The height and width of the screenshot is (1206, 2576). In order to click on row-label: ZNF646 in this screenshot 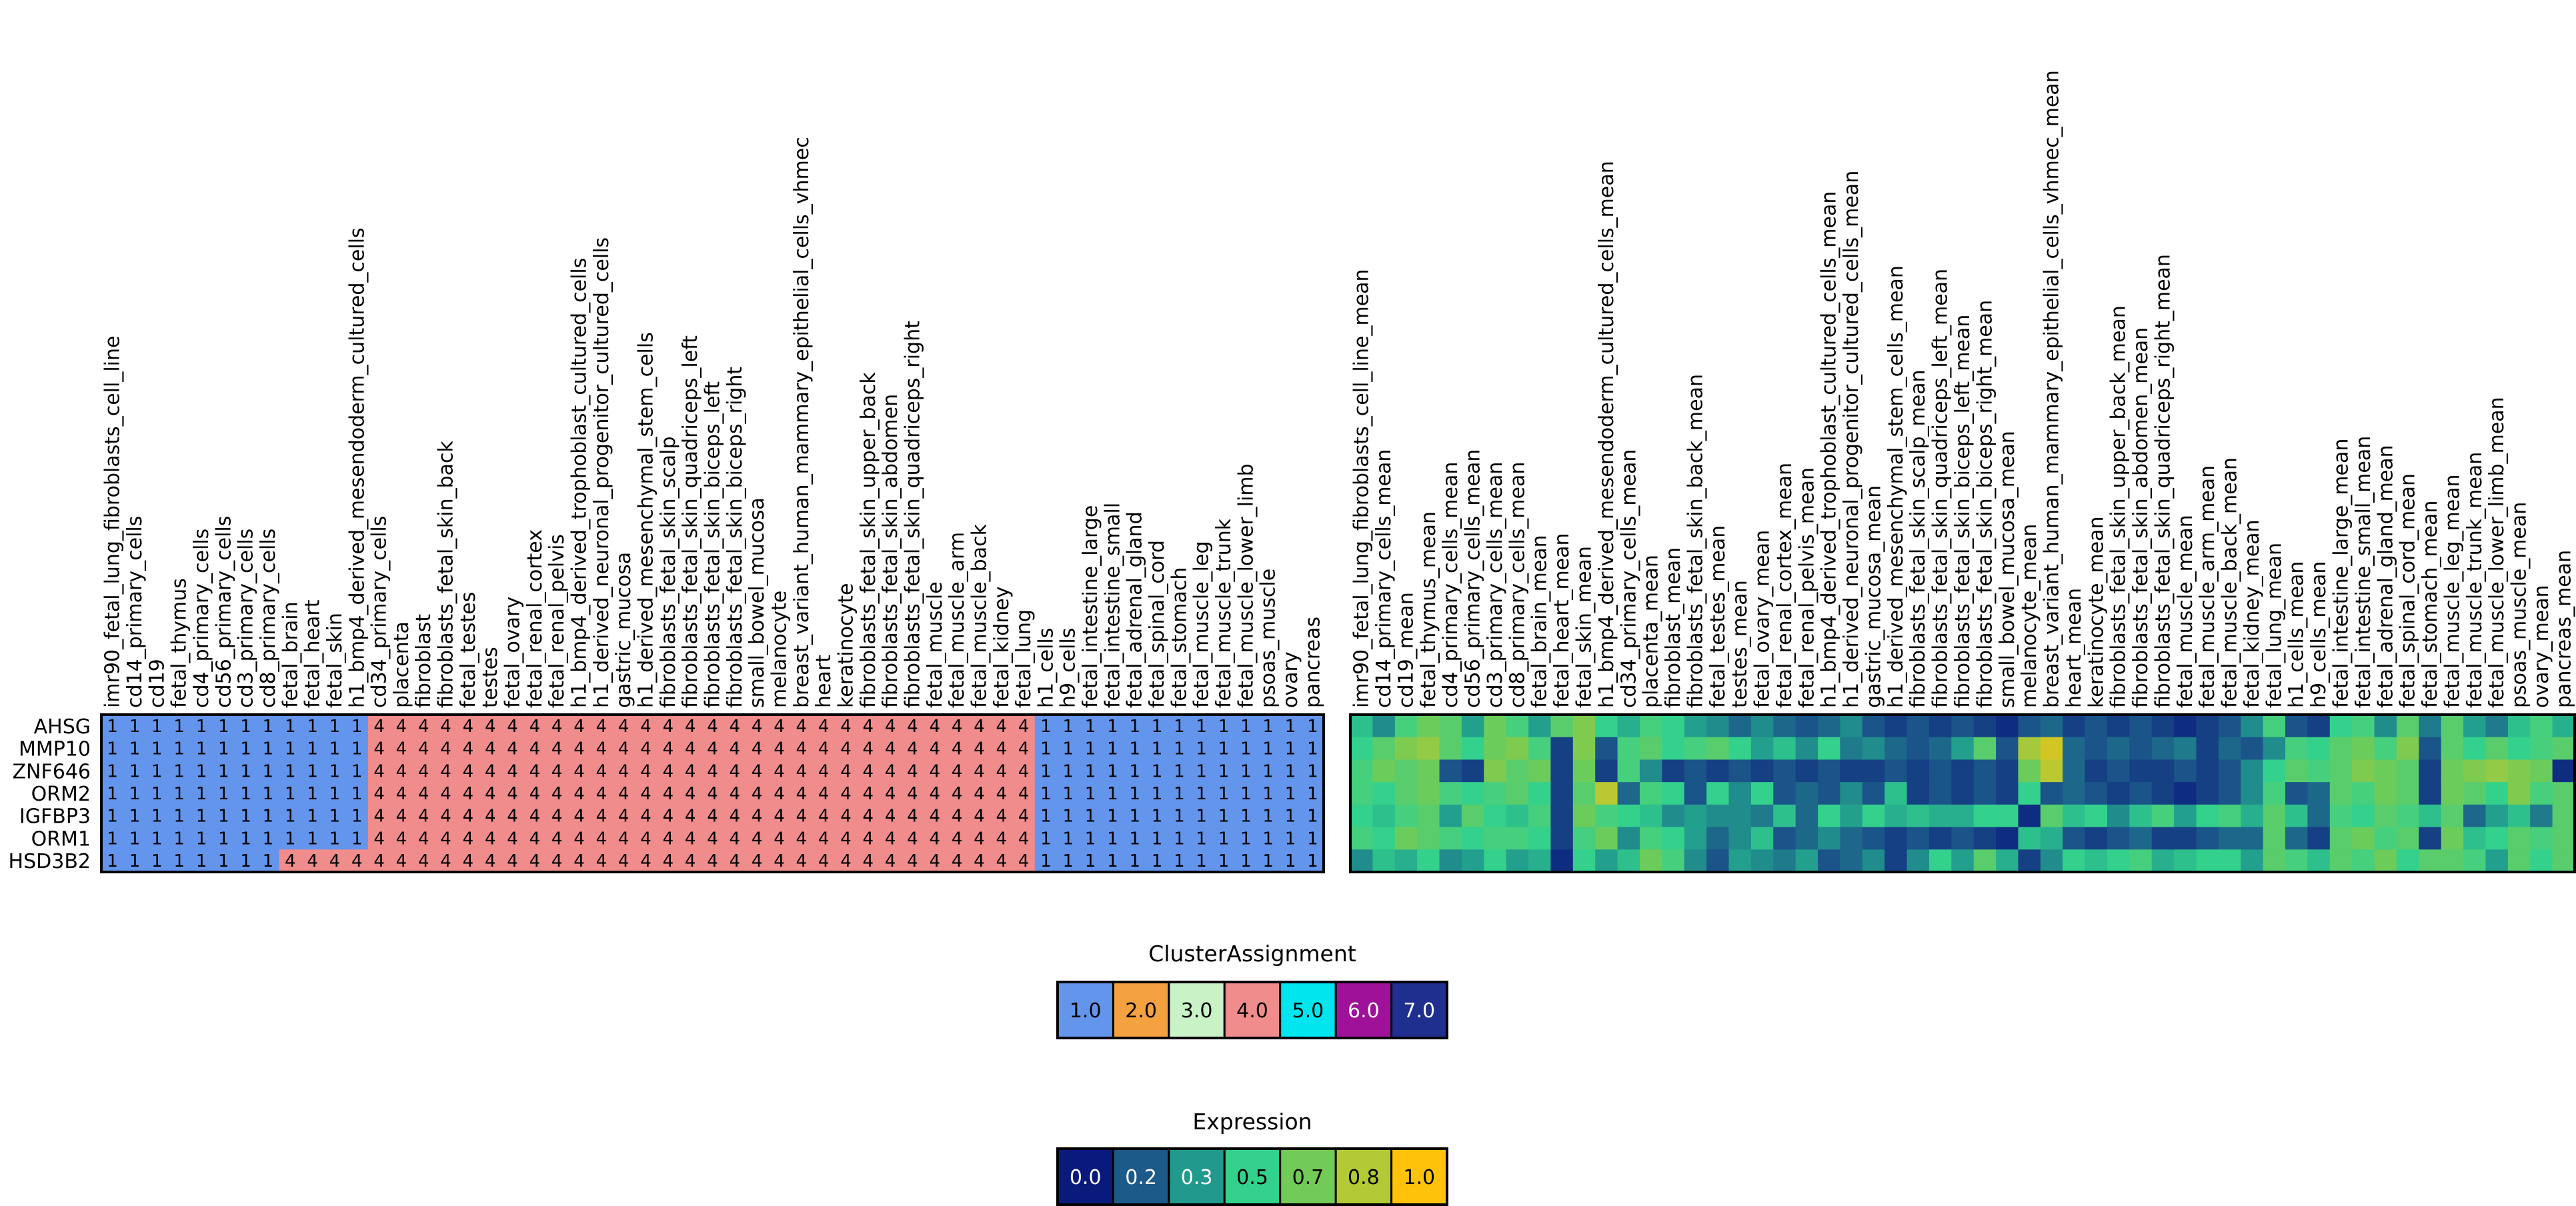, I will do `click(51, 771)`.